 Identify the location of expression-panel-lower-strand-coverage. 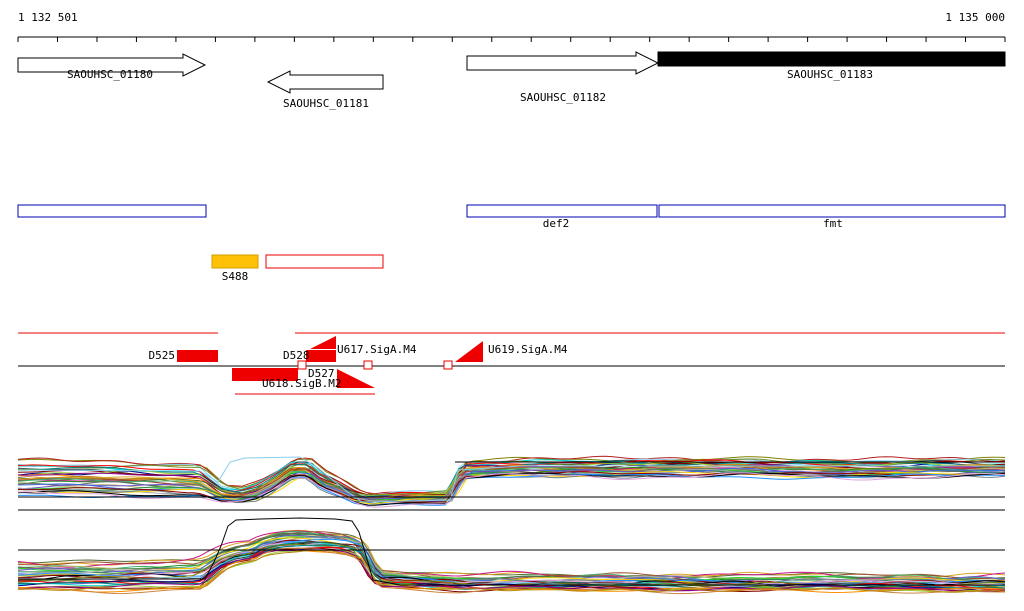
(511, 556).